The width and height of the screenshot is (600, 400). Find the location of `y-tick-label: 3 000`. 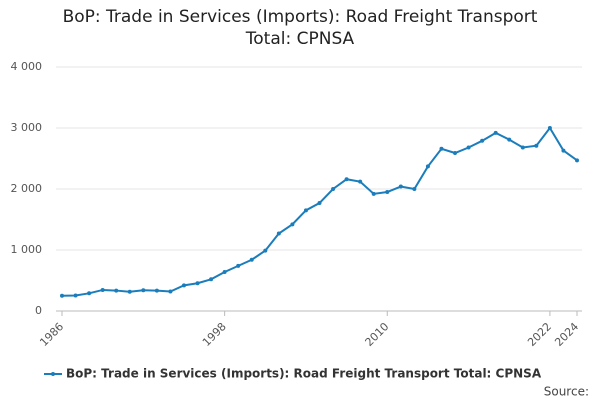

y-tick-label: 3 000 is located at coordinates (27, 127).